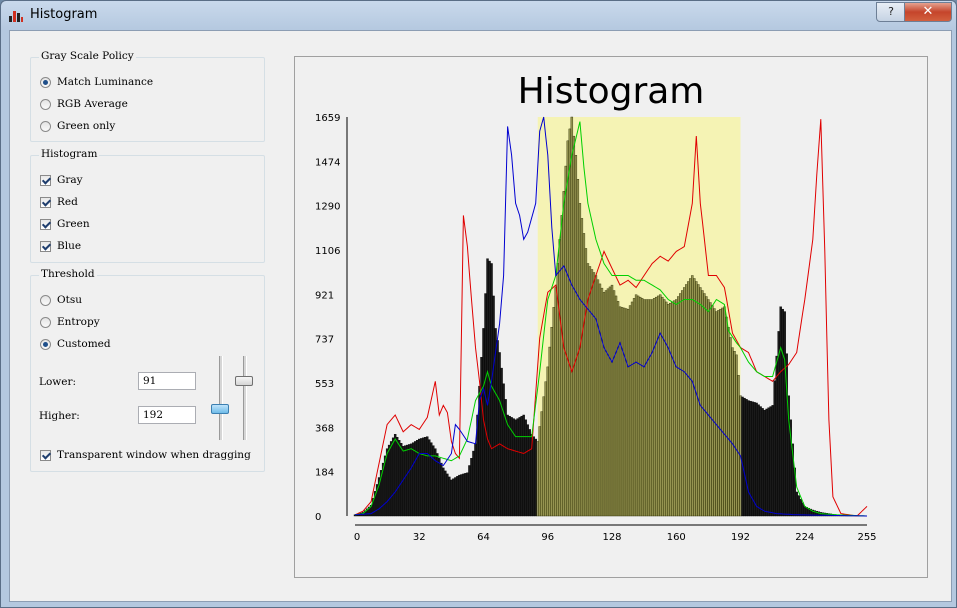 This screenshot has width=957, height=608. What do you see at coordinates (84, 104) in the screenshot?
I see `radio-rgb-average: RGB Average` at bounding box center [84, 104].